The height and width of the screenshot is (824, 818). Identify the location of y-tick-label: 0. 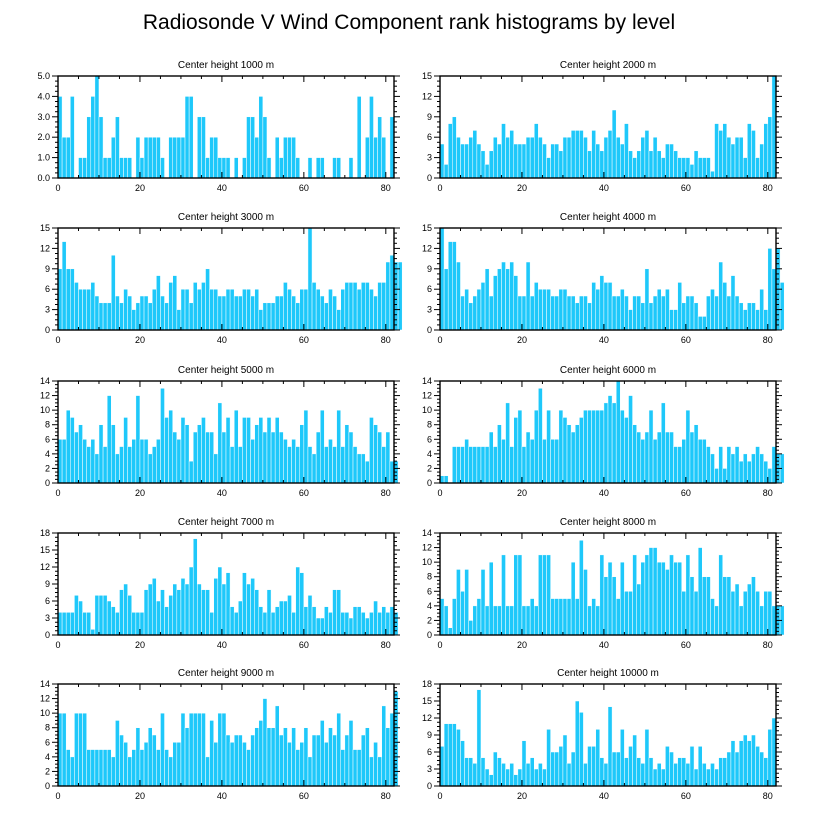
(47, 786).